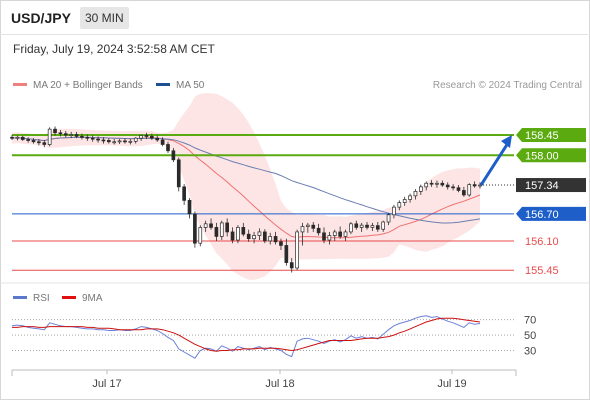 The height and width of the screenshot is (400, 590). I want to click on legend-rsi: RSI, so click(31, 298).